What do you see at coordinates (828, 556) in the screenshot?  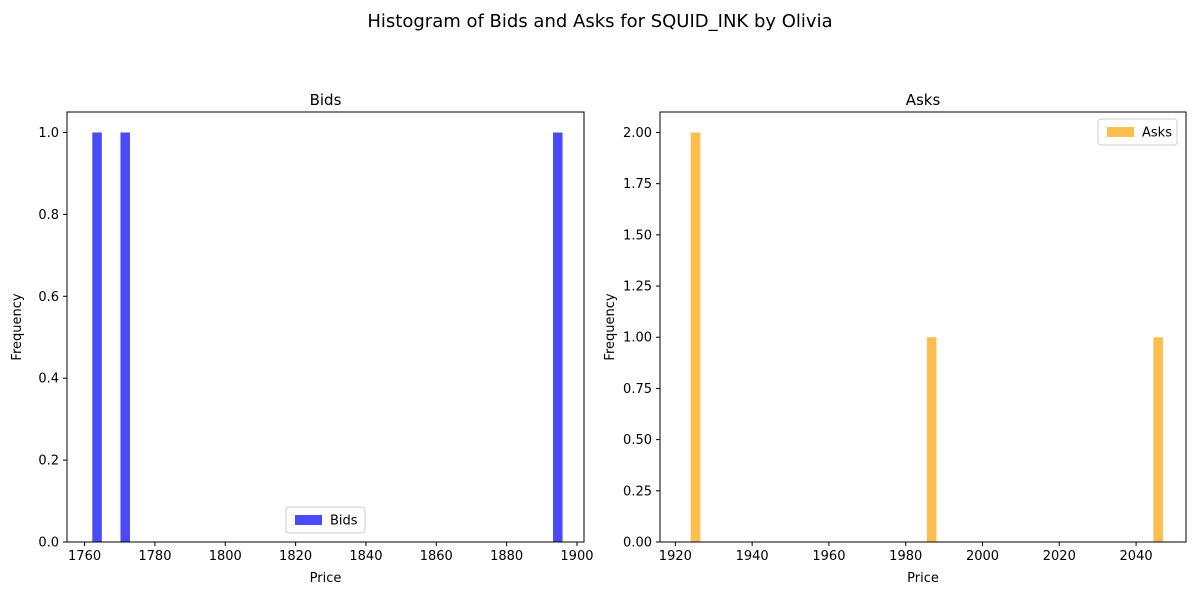 I see `x-tick-label: 1960` at bounding box center [828, 556].